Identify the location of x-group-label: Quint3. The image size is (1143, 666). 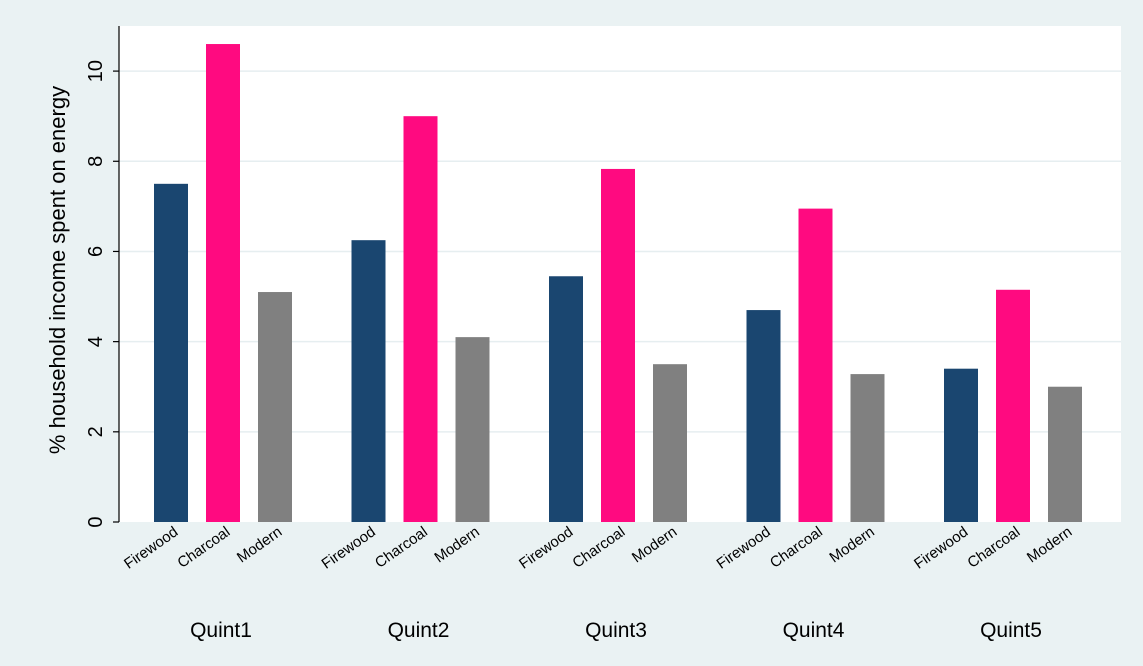
(616, 630).